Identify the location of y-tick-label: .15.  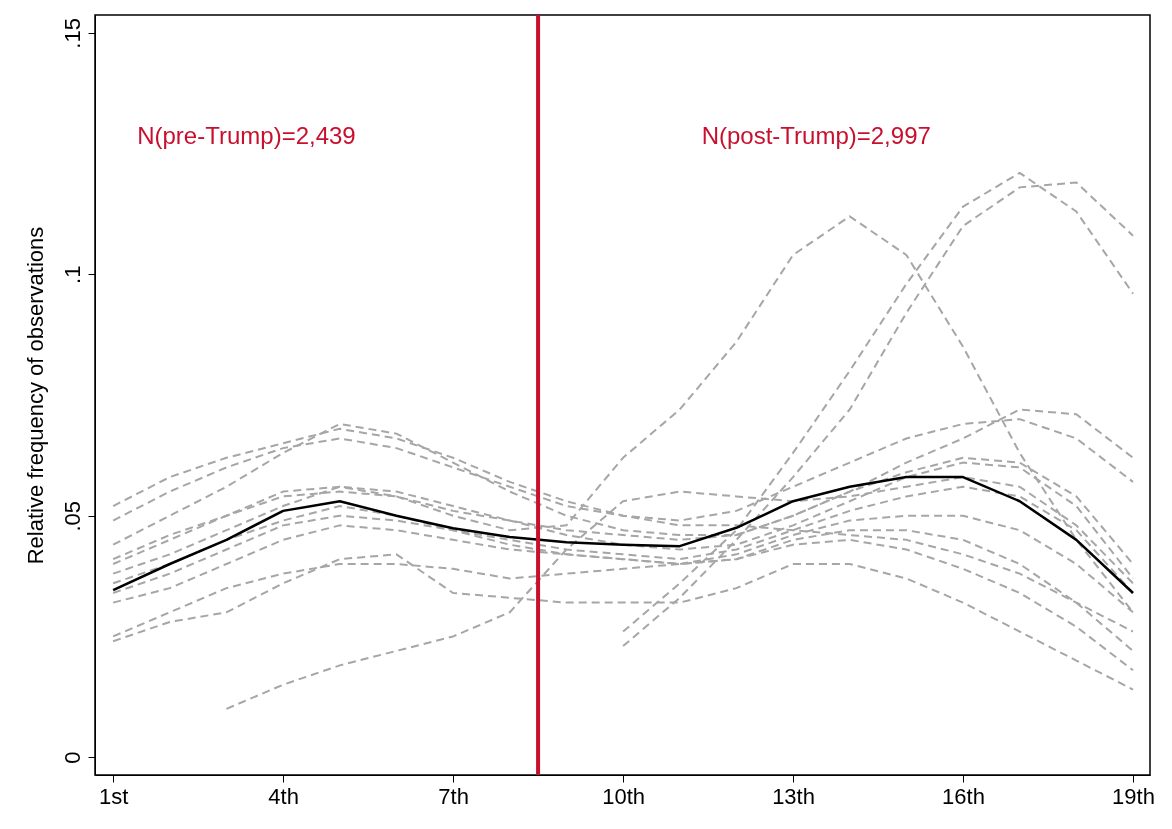
(72, 33).